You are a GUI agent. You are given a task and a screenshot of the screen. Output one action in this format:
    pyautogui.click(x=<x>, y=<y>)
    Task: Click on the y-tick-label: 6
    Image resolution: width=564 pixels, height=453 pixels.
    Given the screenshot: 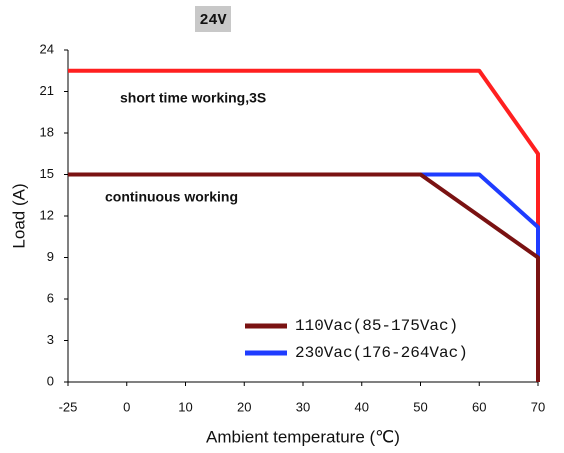 What is the action you would take?
    pyautogui.click(x=50, y=297)
    